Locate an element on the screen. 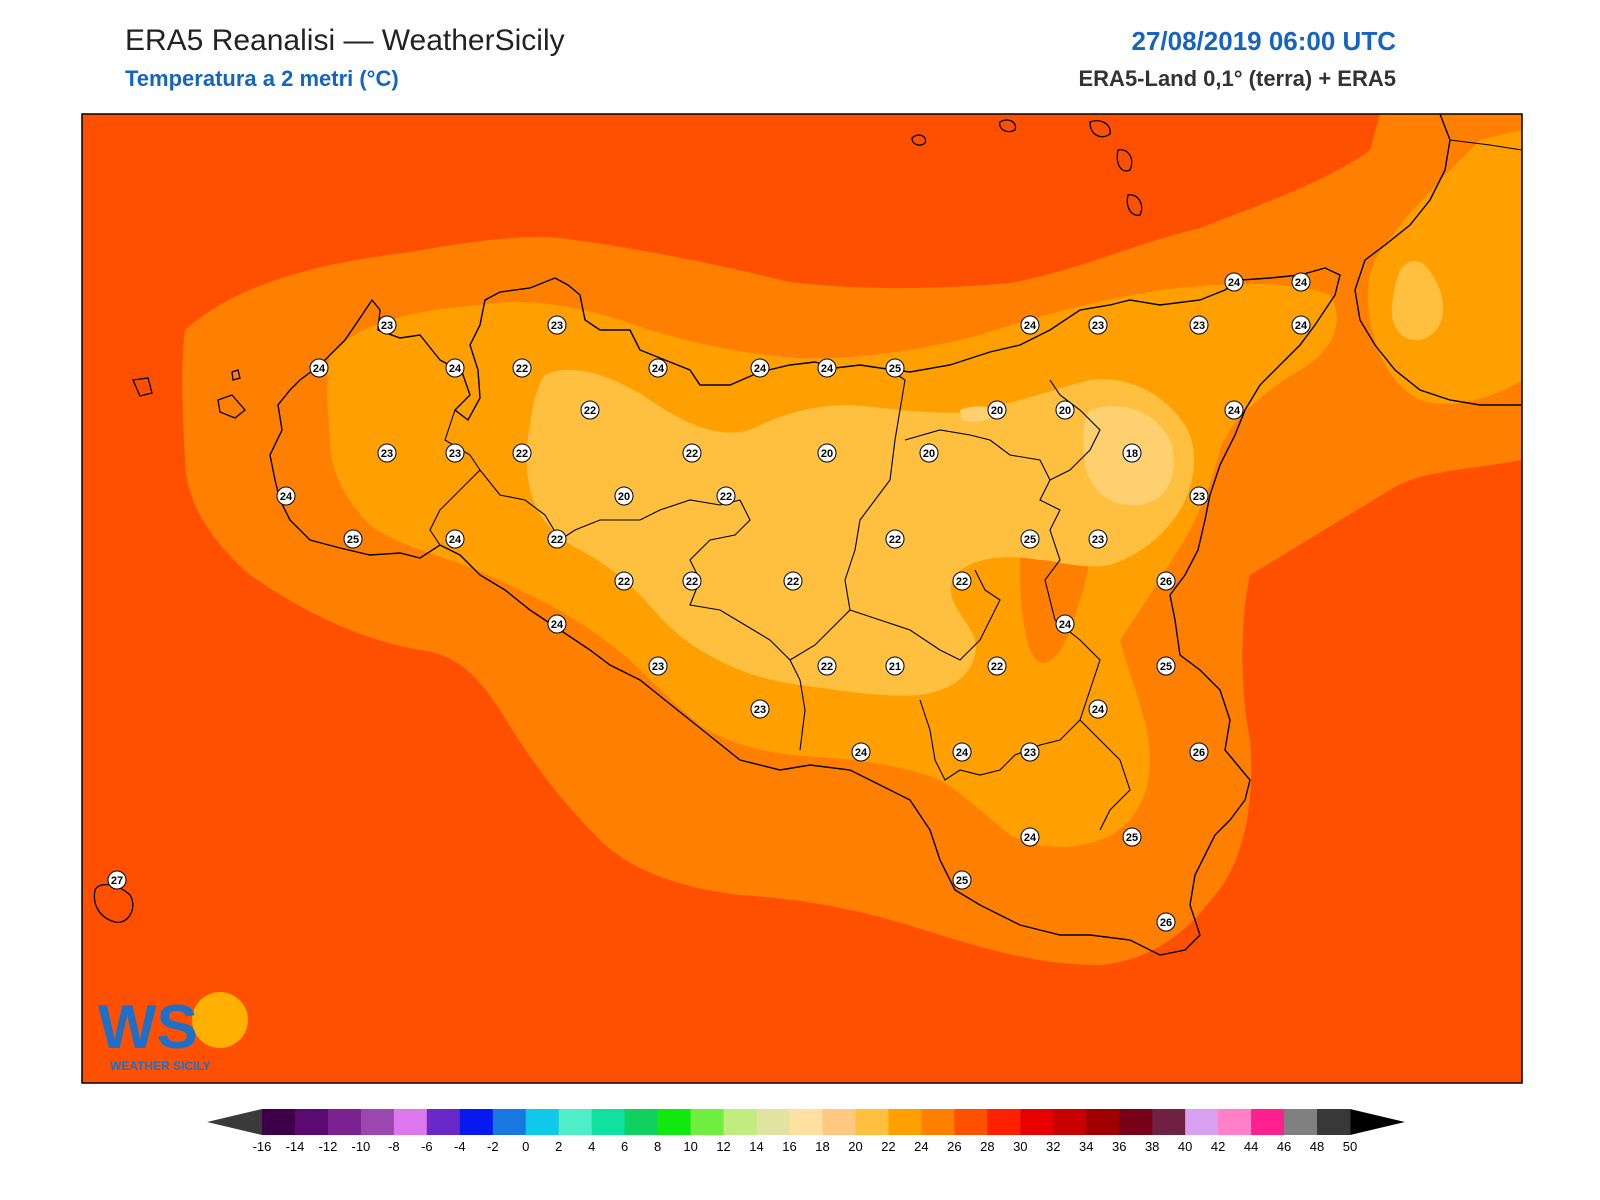 The height and width of the screenshot is (1200, 1600). colorbar-tick-label: 44 is located at coordinates (1251, 1146).